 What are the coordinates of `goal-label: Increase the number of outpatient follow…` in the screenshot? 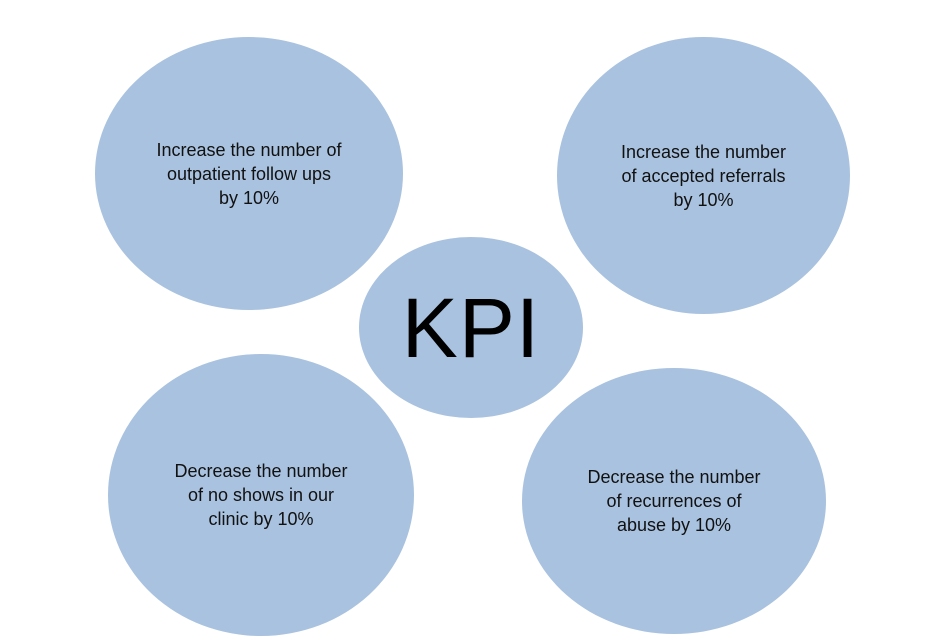 It's located at (249, 173).